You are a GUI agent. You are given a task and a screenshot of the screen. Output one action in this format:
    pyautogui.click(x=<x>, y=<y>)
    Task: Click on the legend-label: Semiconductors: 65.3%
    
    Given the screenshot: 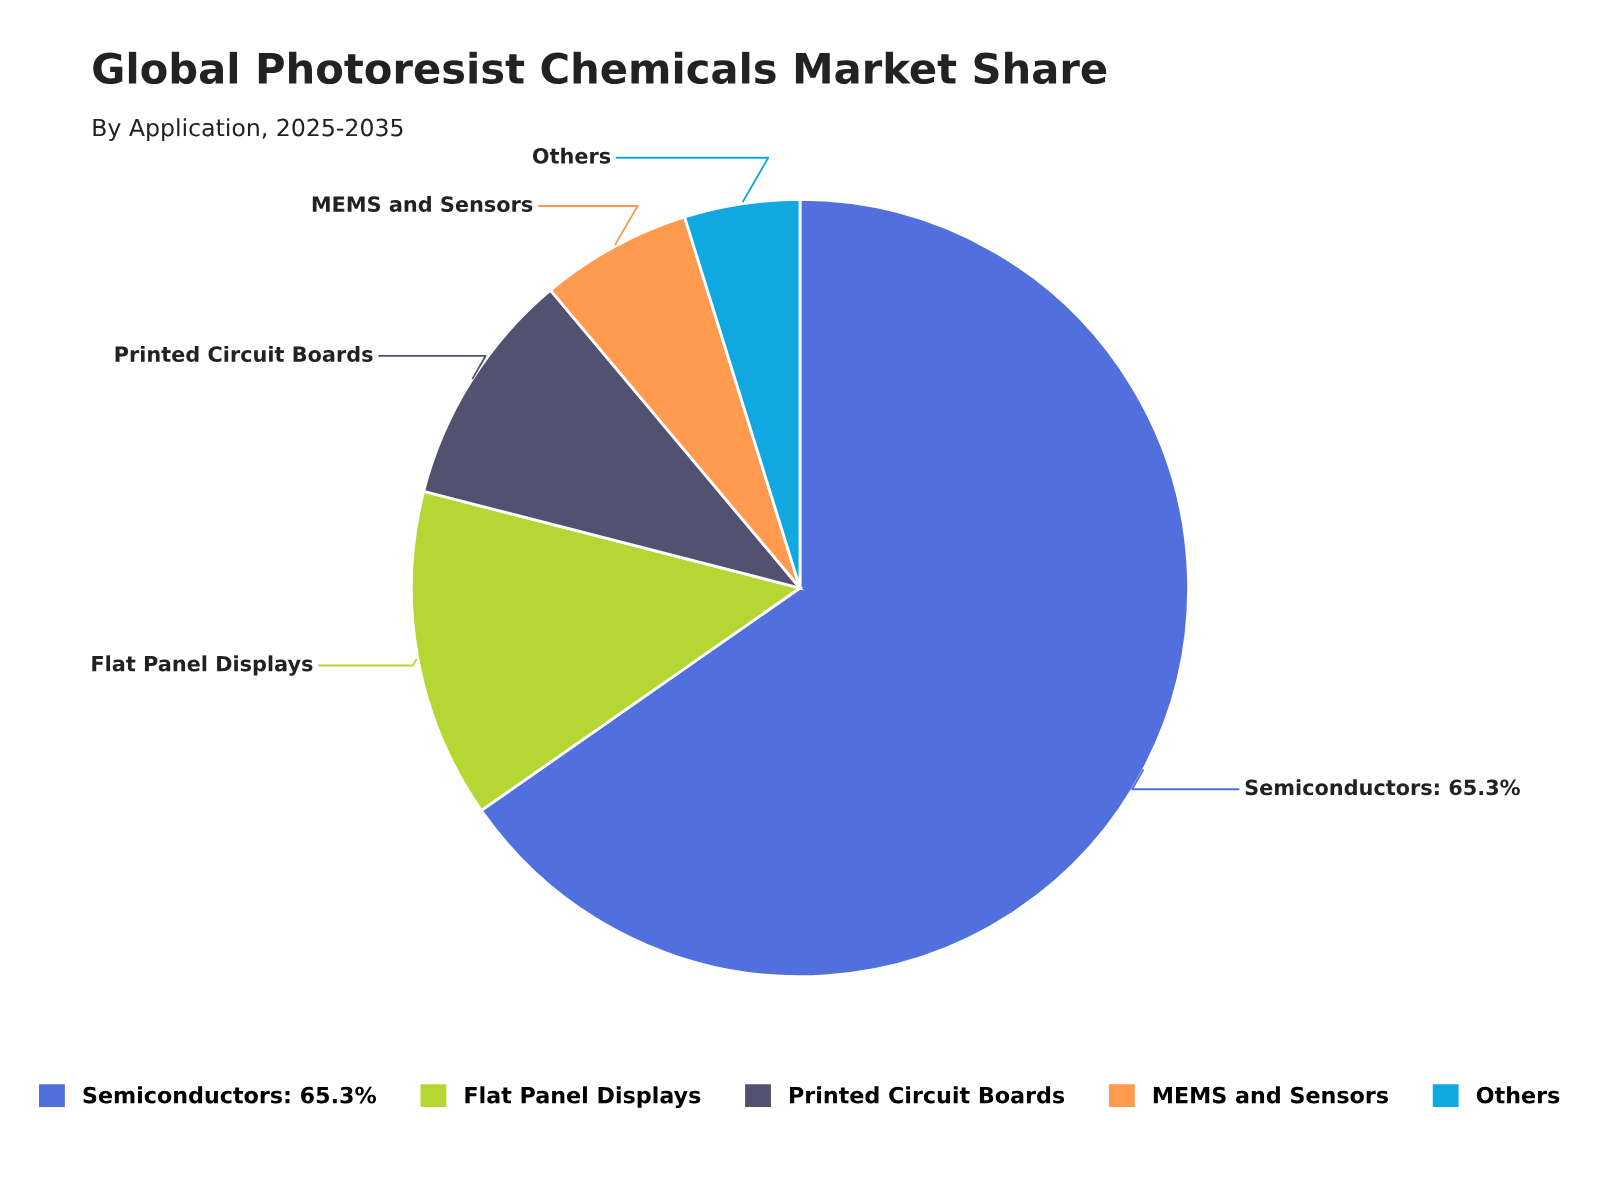 What is the action you would take?
    pyautogui.click(x=230, y=1095)
    